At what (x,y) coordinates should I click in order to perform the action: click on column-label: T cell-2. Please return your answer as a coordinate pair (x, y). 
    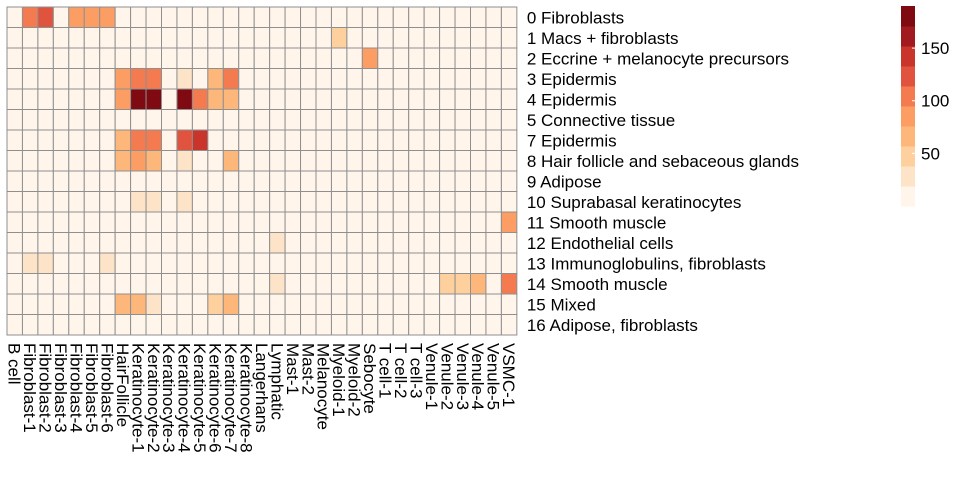
    Looking at the image, I should click on (400, 370).